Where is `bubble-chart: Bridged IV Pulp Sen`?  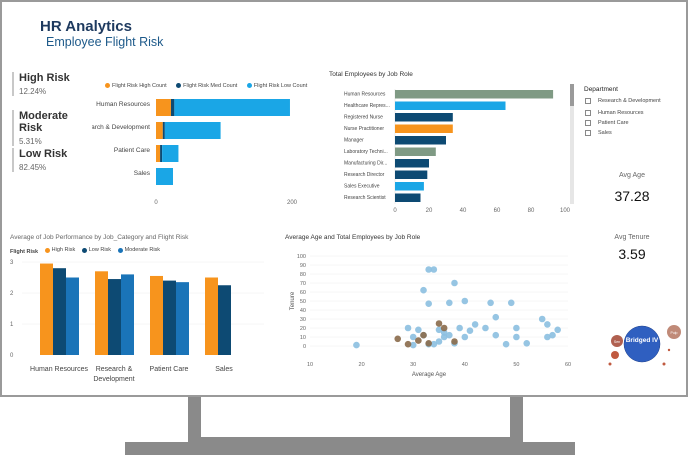
bubble-chart: Bridged IV Pulp Sen is located at coordinates (646, 348).